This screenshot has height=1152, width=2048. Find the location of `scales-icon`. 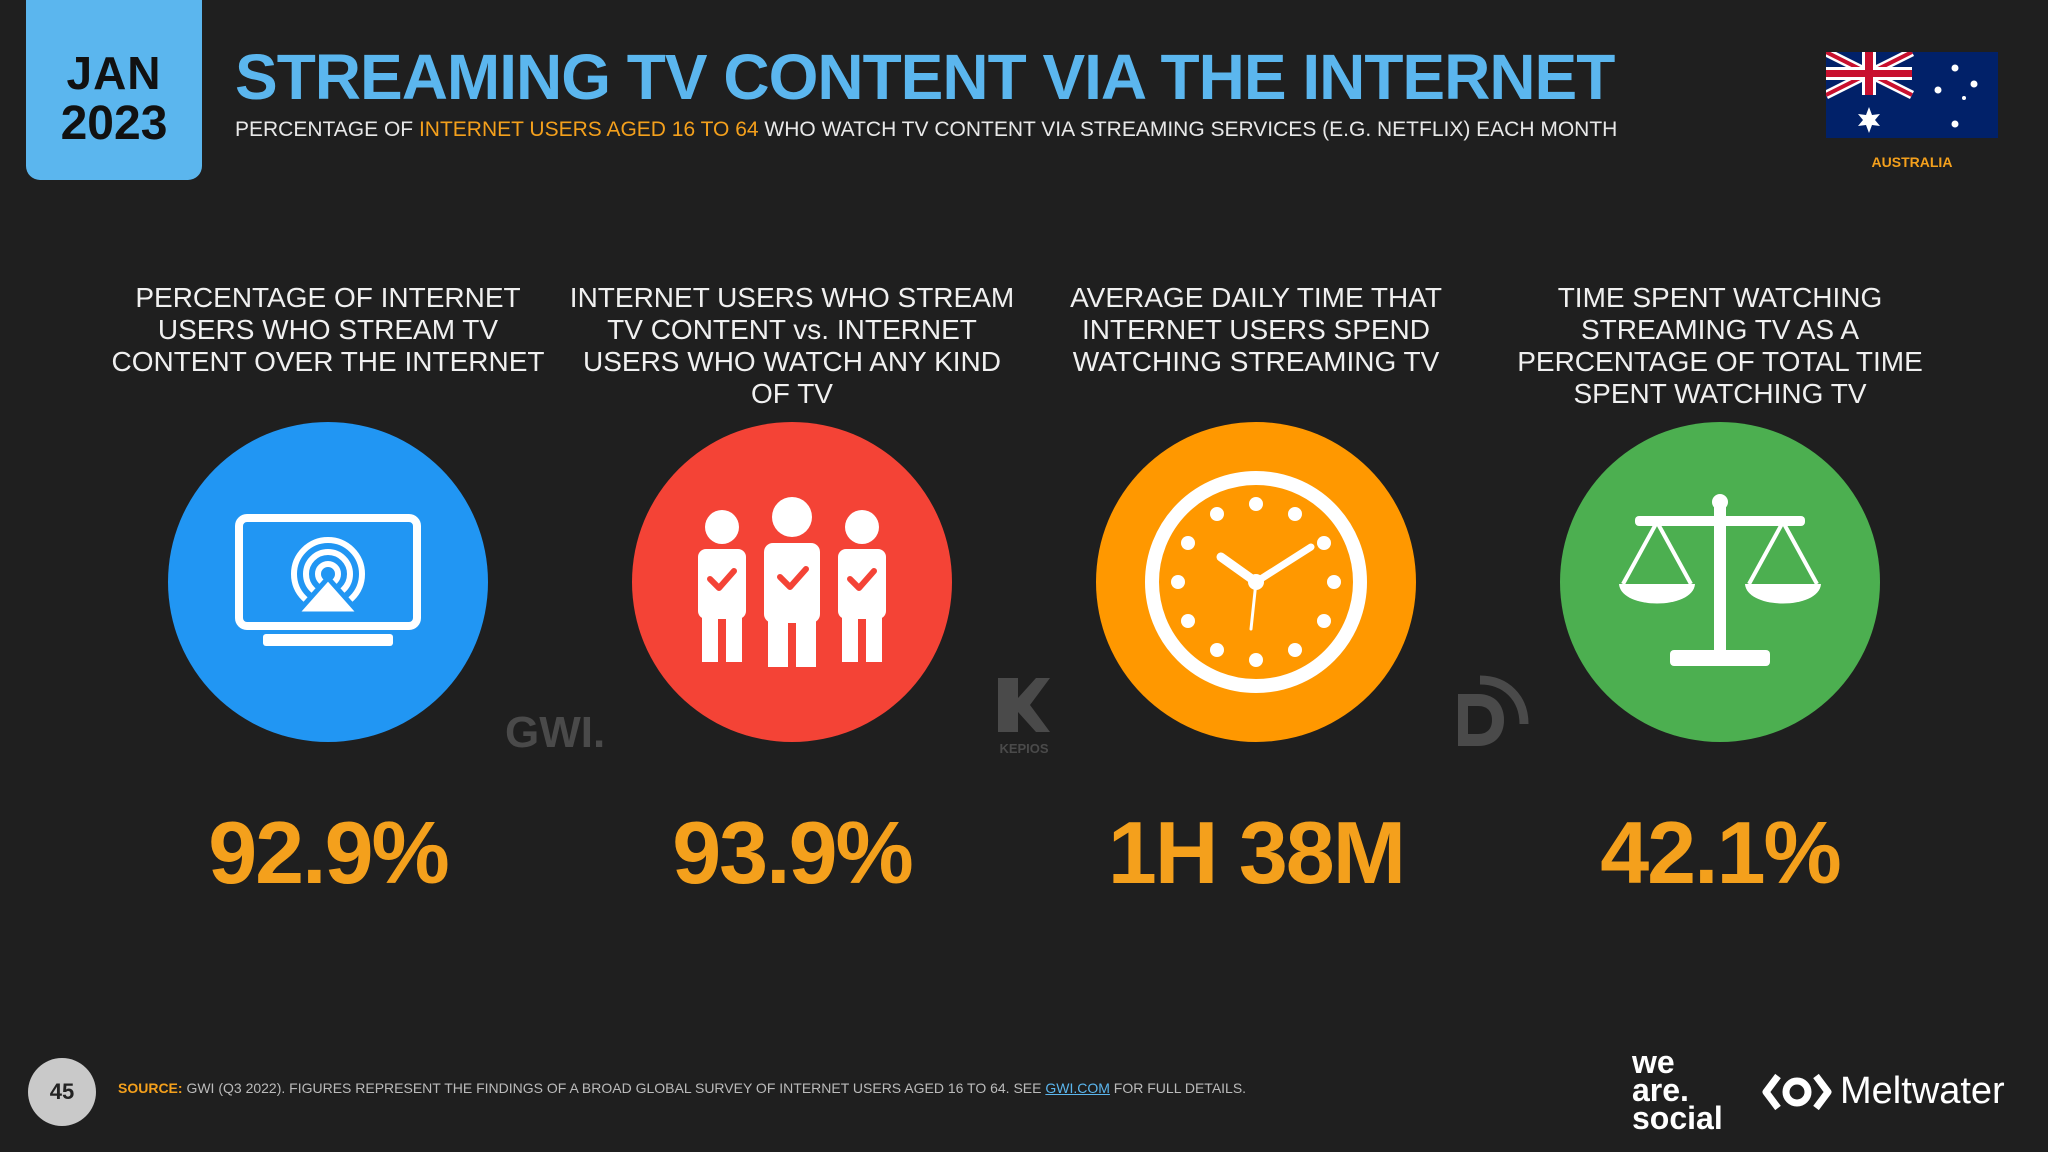

scales-icon is located at coordinates (1720, 580).